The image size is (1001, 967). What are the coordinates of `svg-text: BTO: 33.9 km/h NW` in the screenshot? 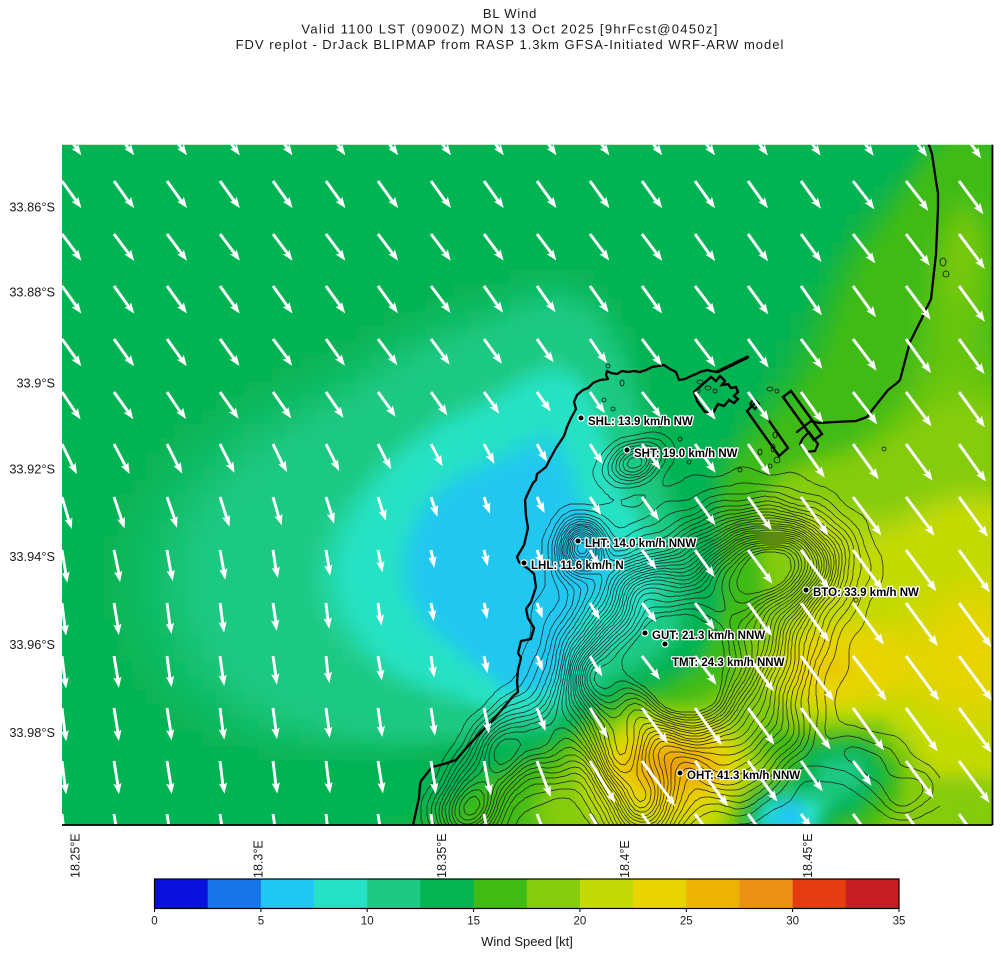 It's located at (866, 593).